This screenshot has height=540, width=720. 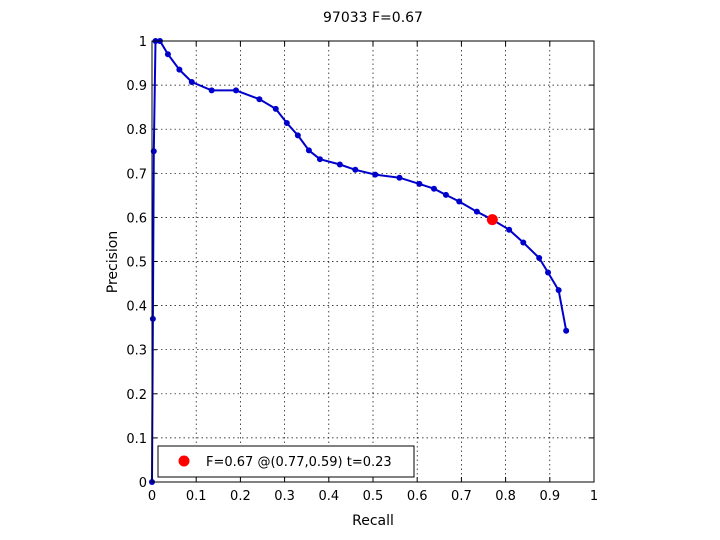 I want to click on x-tick-label: 0, so click(x=152, y=496).